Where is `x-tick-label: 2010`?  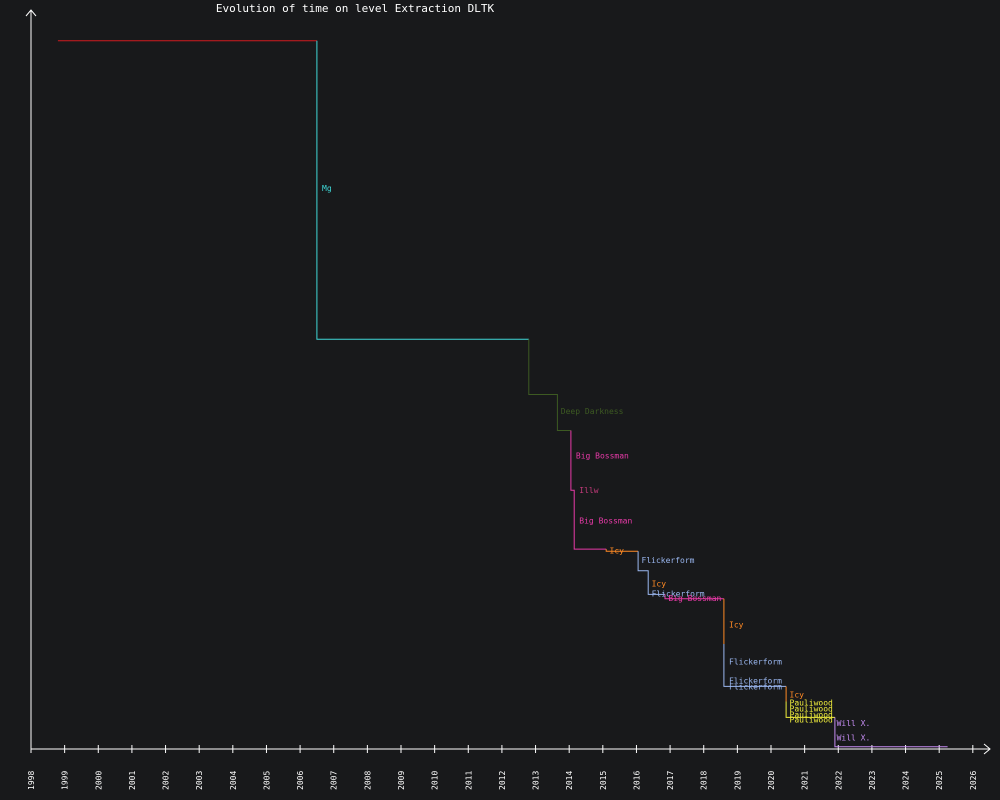
x-tick-label: 2010 is located at coordinates (435, 780).